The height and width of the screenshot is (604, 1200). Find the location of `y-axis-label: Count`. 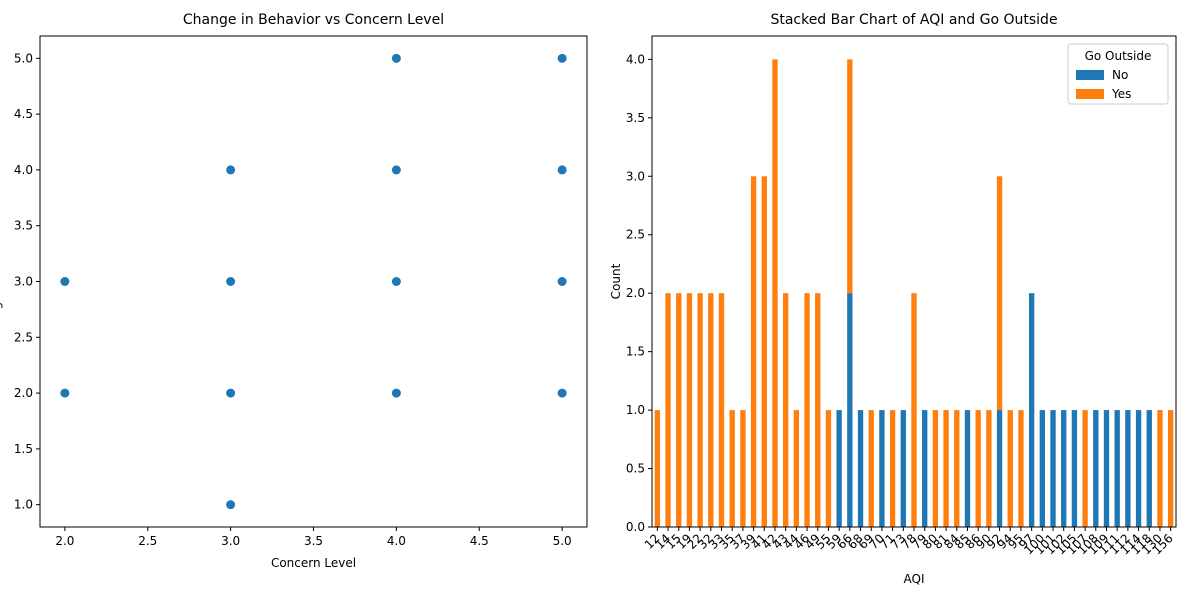

y-axis-label: Count is located at coordinates (616, 281).